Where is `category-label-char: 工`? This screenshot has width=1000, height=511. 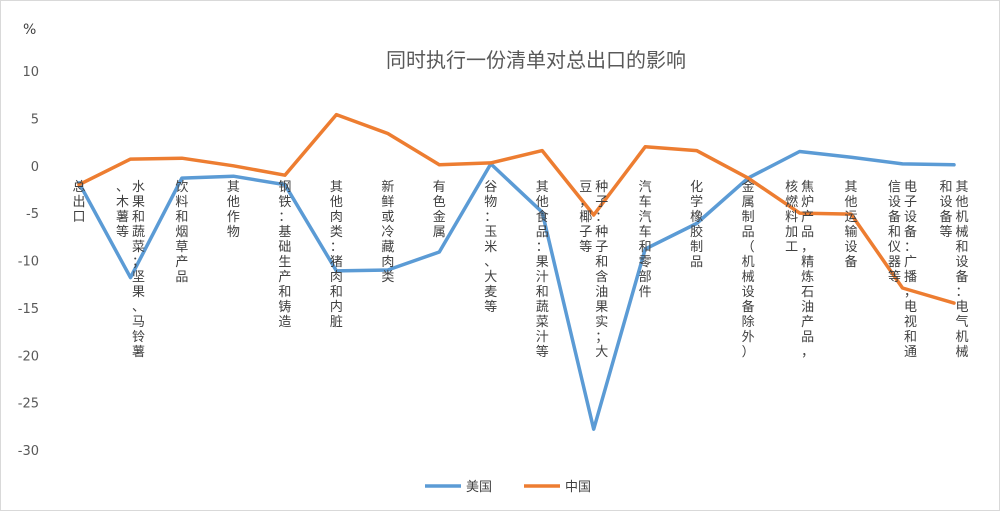
category-label-char: 工 is located at coordinates (791, 247).